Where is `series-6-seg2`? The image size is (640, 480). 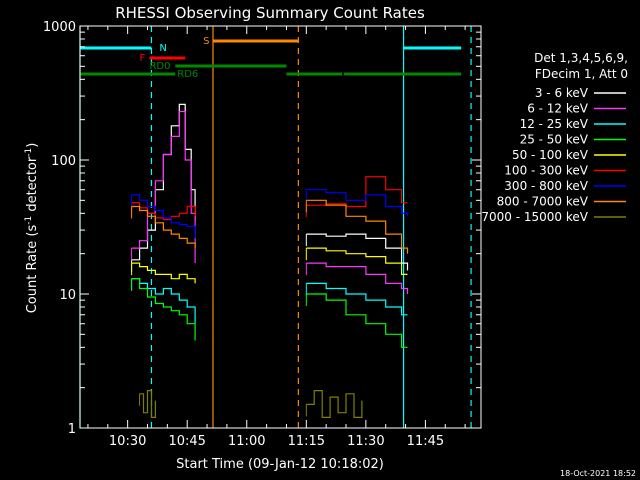
series-6-seg2 is located at coordinates (357, 203).